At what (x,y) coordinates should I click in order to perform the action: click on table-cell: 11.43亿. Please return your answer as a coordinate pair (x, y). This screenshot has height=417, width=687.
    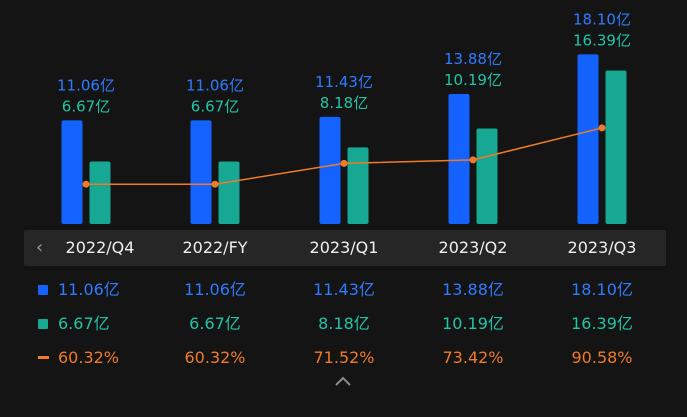
    Looking at the image, I should click on (344, 289).